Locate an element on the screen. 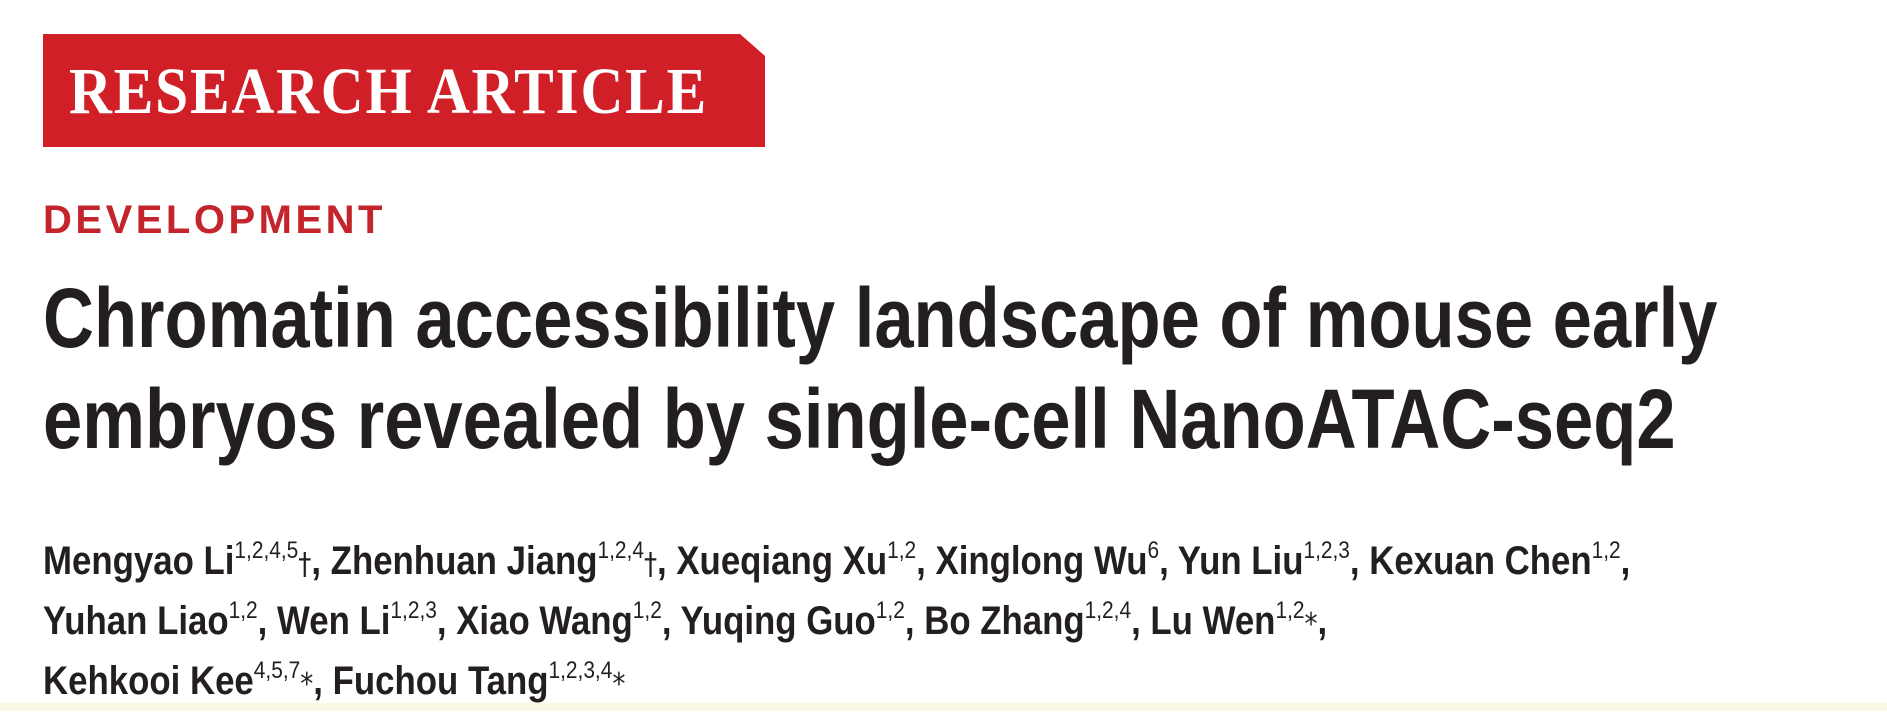  article-type-label: RESEARCH ARTICLE is located at coordinates (389, 91).